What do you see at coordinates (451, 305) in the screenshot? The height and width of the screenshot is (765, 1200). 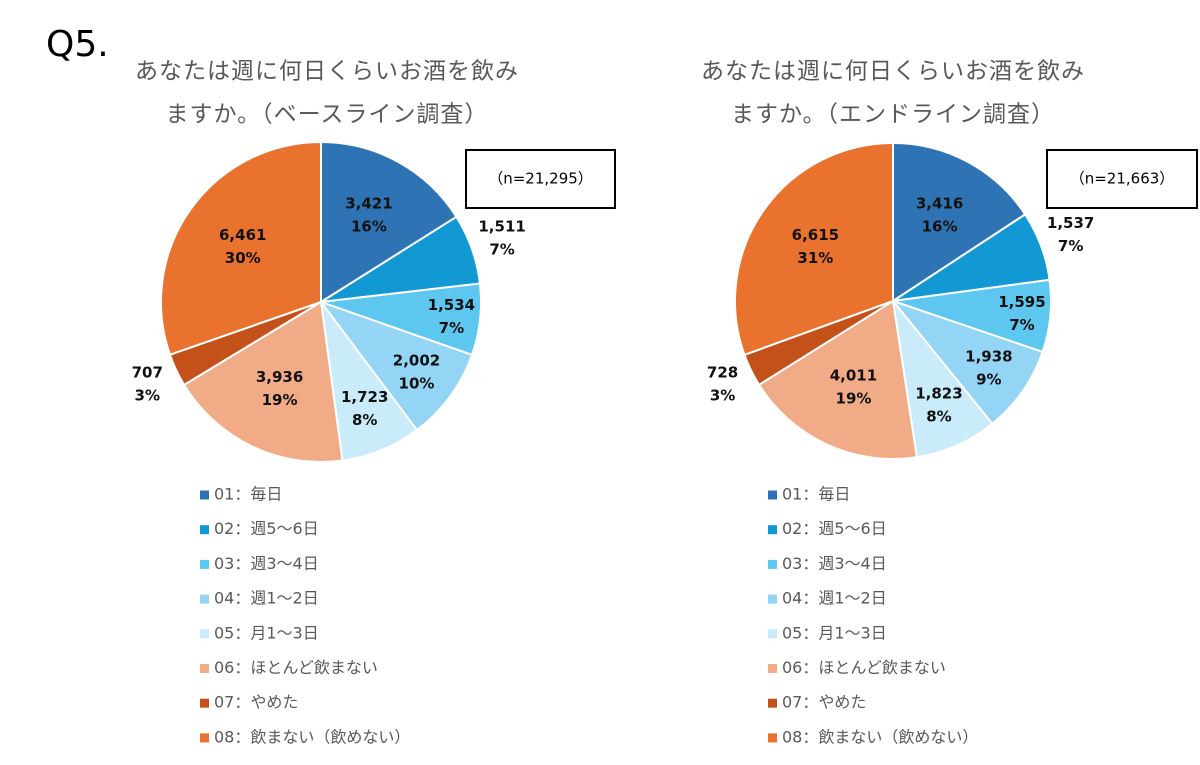 I see `value-label: 1,534` at bounding box center [451, 305].